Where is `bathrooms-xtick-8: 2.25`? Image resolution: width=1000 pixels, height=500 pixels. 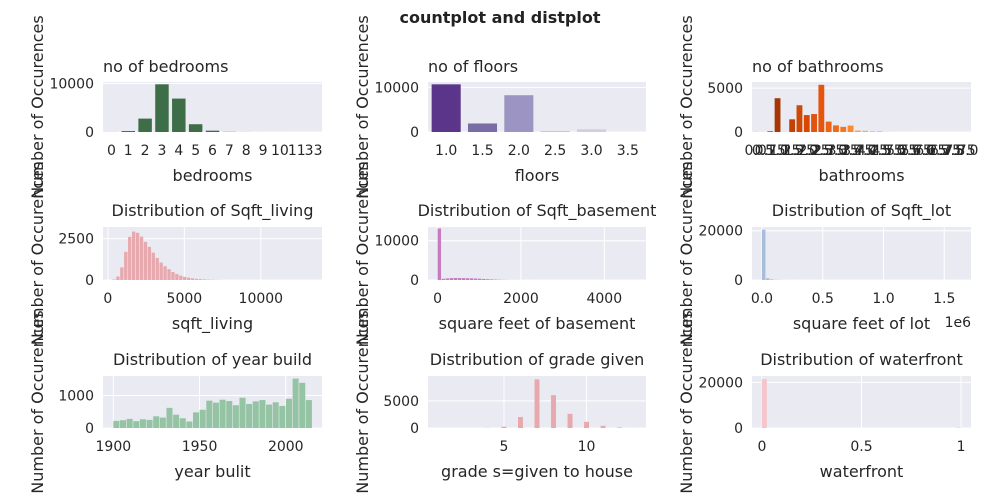 bathrooms-xtick-8: 2.25 is located at coordinates (813, 151).